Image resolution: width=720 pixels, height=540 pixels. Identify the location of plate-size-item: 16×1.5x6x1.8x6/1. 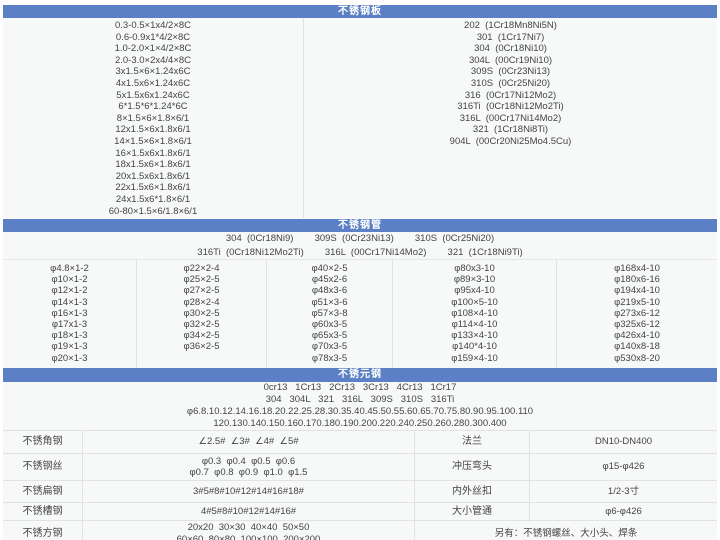
(153, 153).